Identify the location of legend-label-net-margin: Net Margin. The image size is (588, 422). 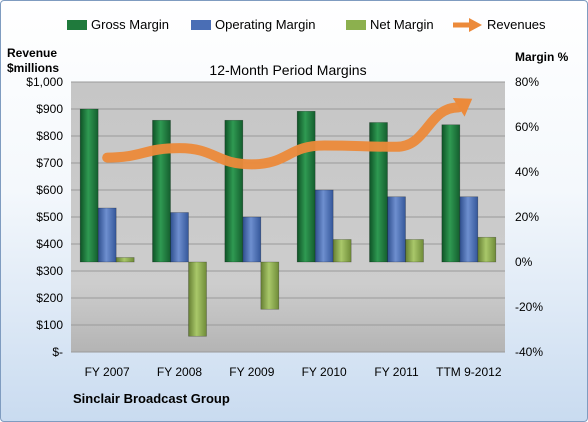
(402, 24).